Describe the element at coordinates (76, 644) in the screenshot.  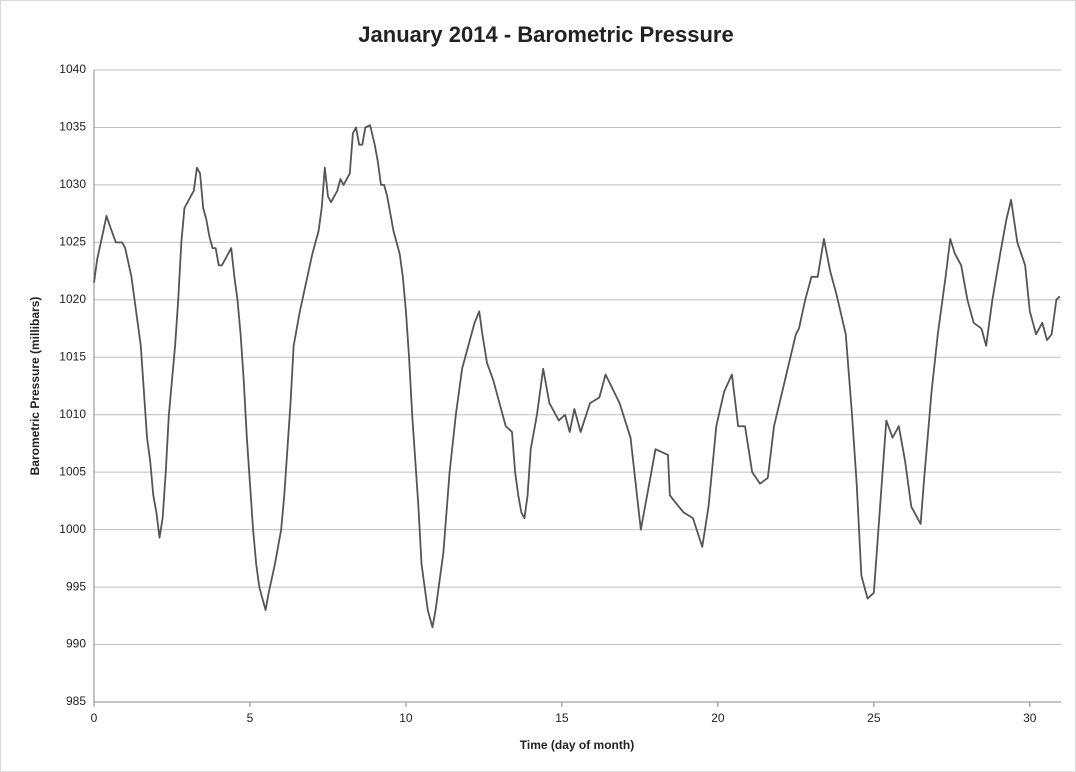
I see `y-tick-label: 990` at that location.